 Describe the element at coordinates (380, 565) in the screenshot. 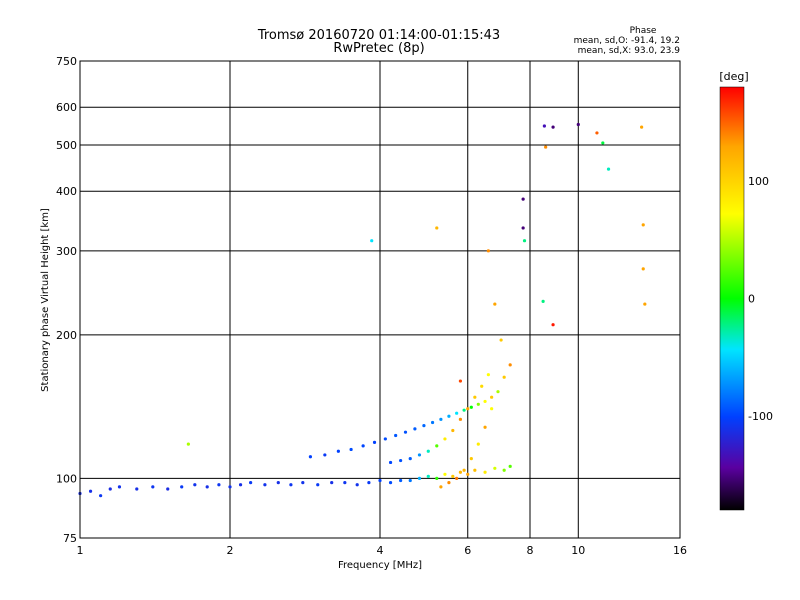

I see `x-axis-label: Frequency [MHz]` at that location.